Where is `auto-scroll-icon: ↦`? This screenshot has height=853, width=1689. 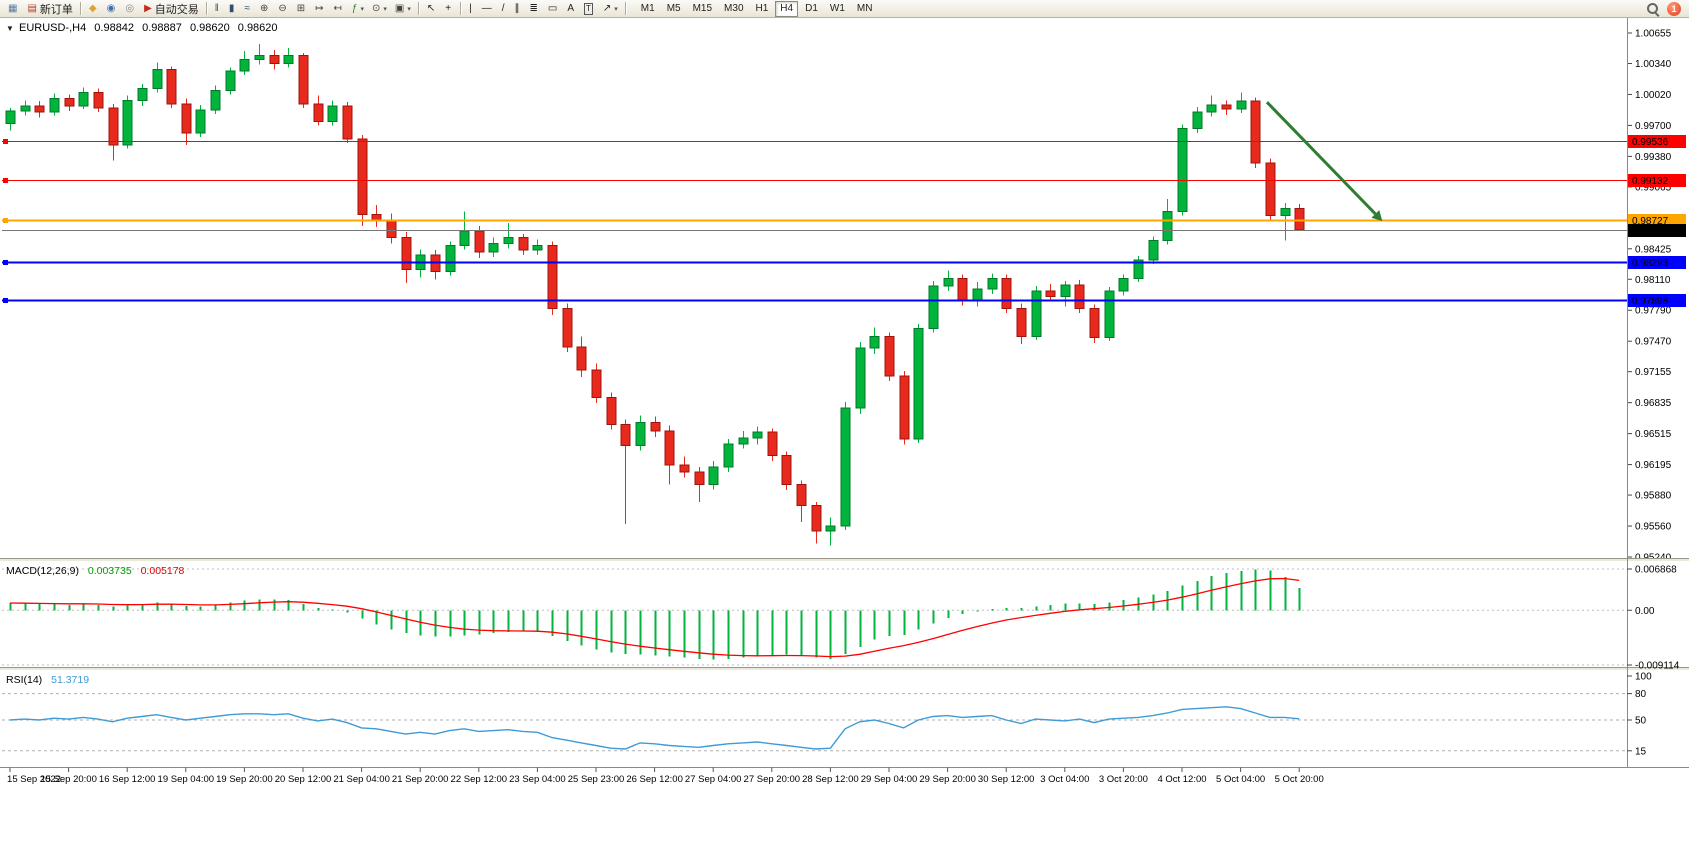
auto-scroll-icon: ↦ is located at coordinates (320, 8).